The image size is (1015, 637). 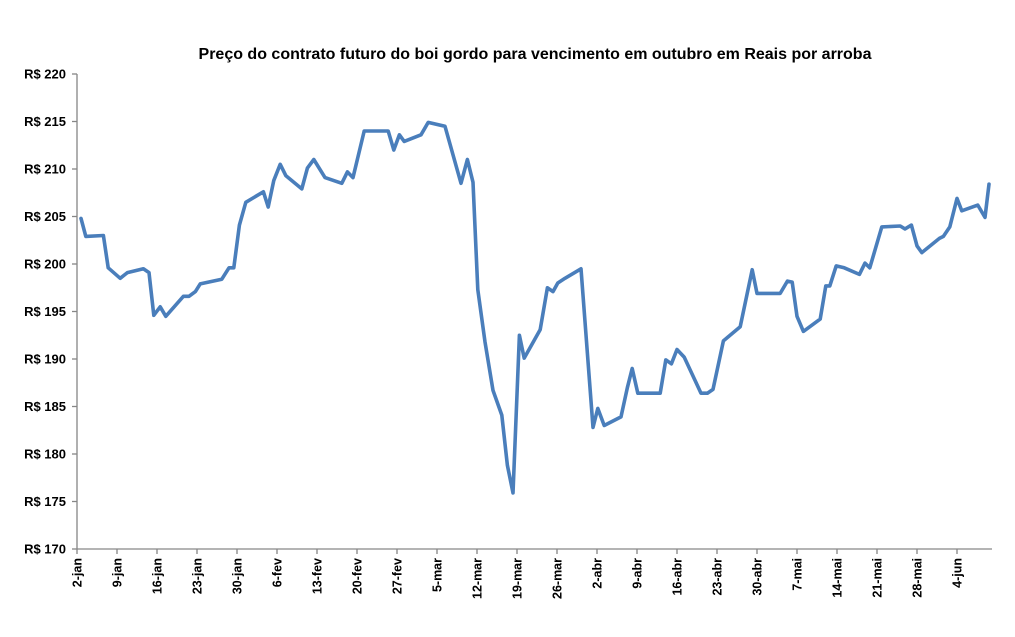 I want to click on x-tick-label: 6-fev, so click(x=278, y=572).